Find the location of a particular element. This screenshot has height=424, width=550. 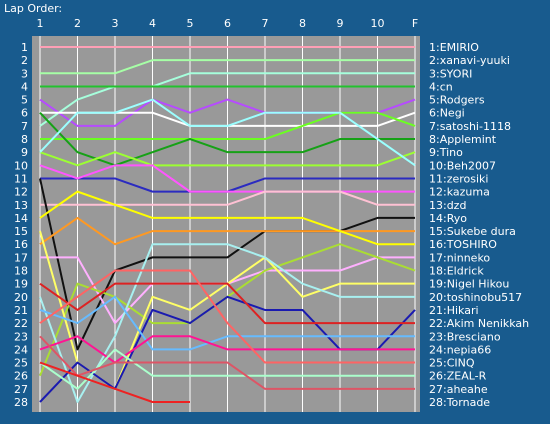

legend-entry: 28:Tornade is located at coordinates (459, 402).